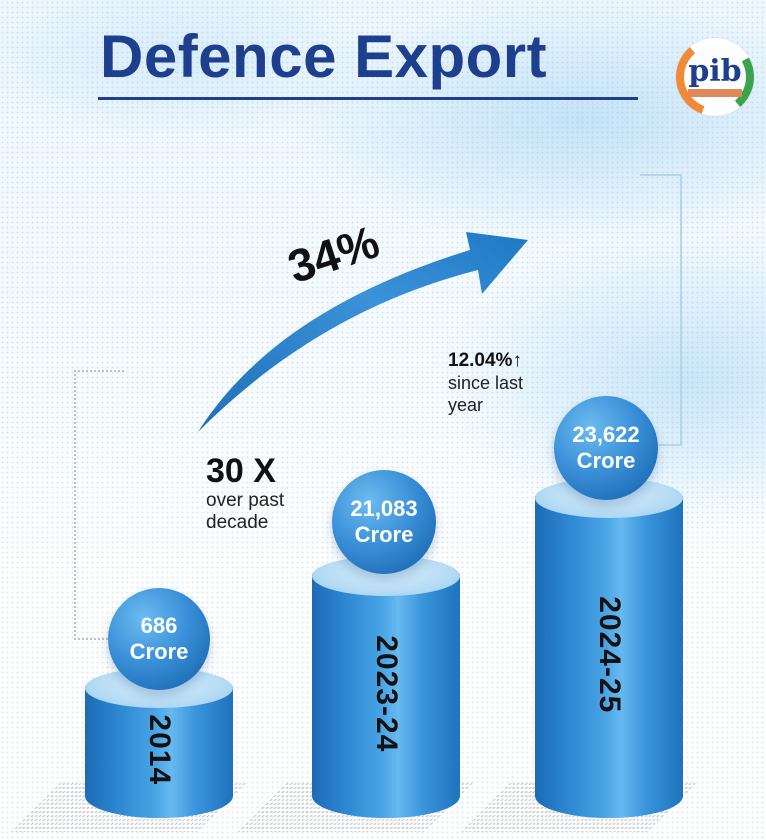  I want to click on pib-logo-icon: pib, so click(715, 77).